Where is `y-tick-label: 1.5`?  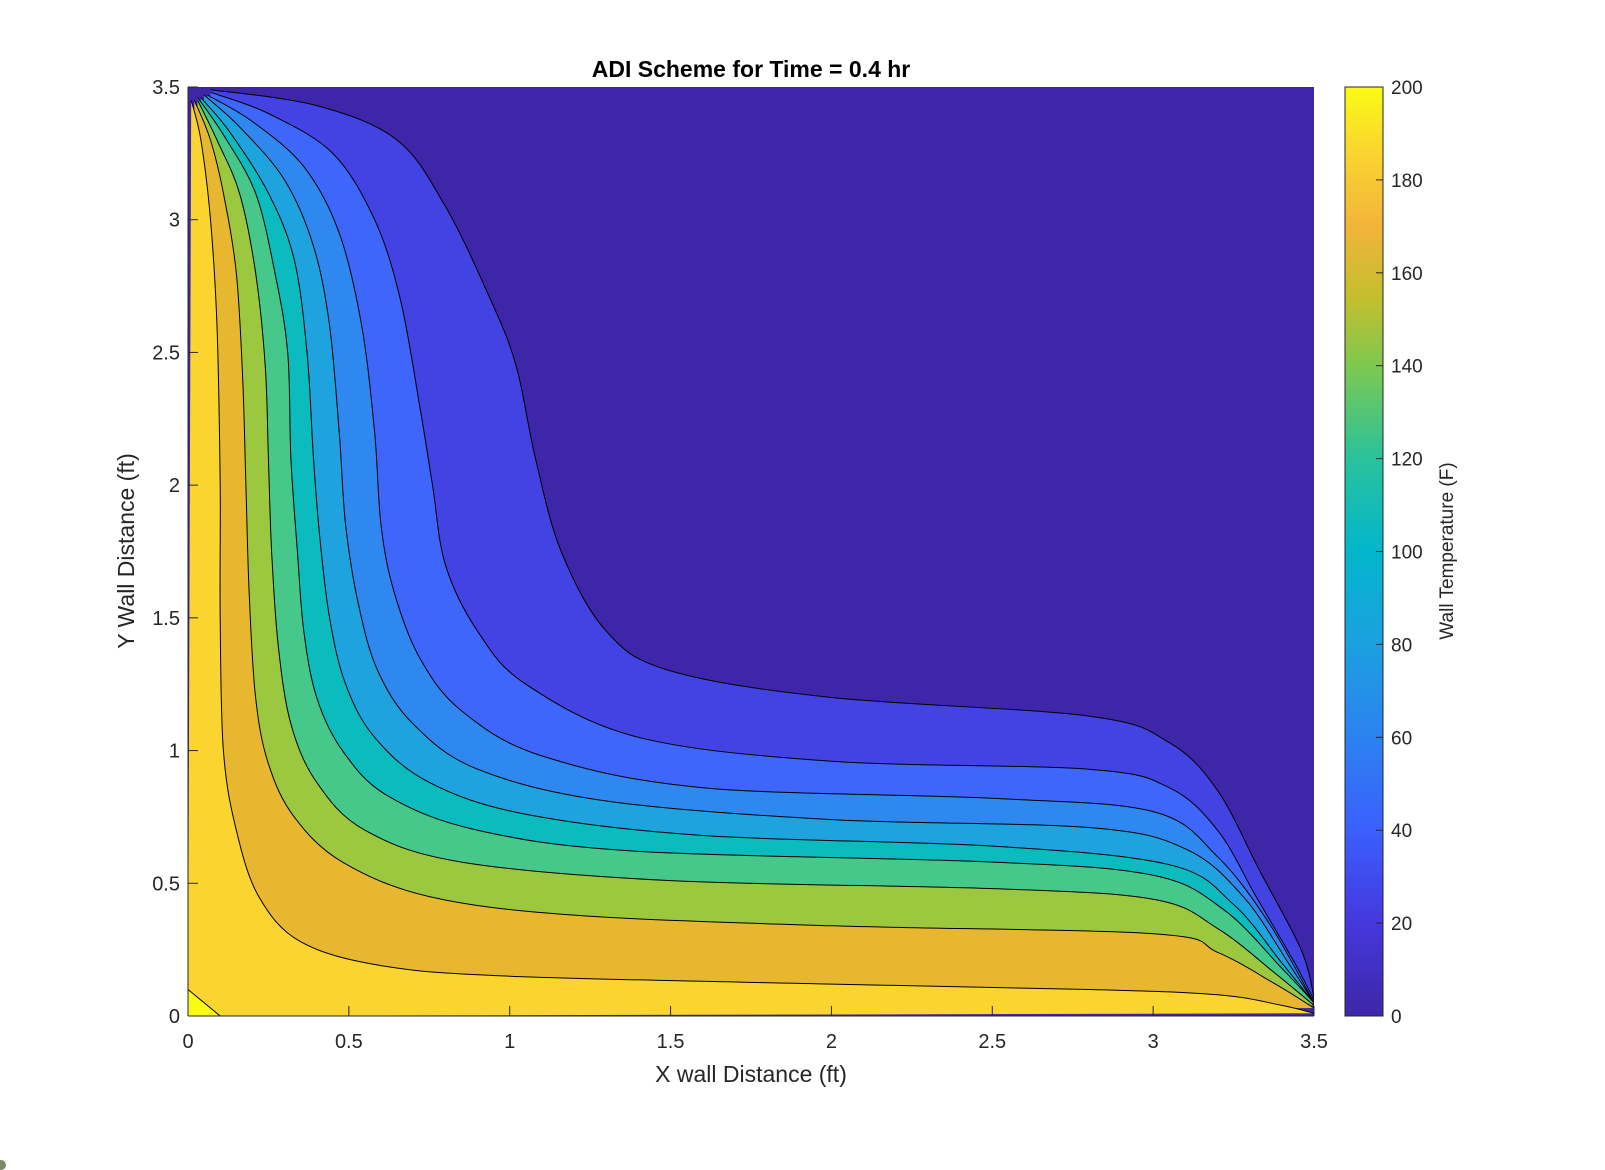 y-tick-label: 1.5 is located at coordinates (166, 619).